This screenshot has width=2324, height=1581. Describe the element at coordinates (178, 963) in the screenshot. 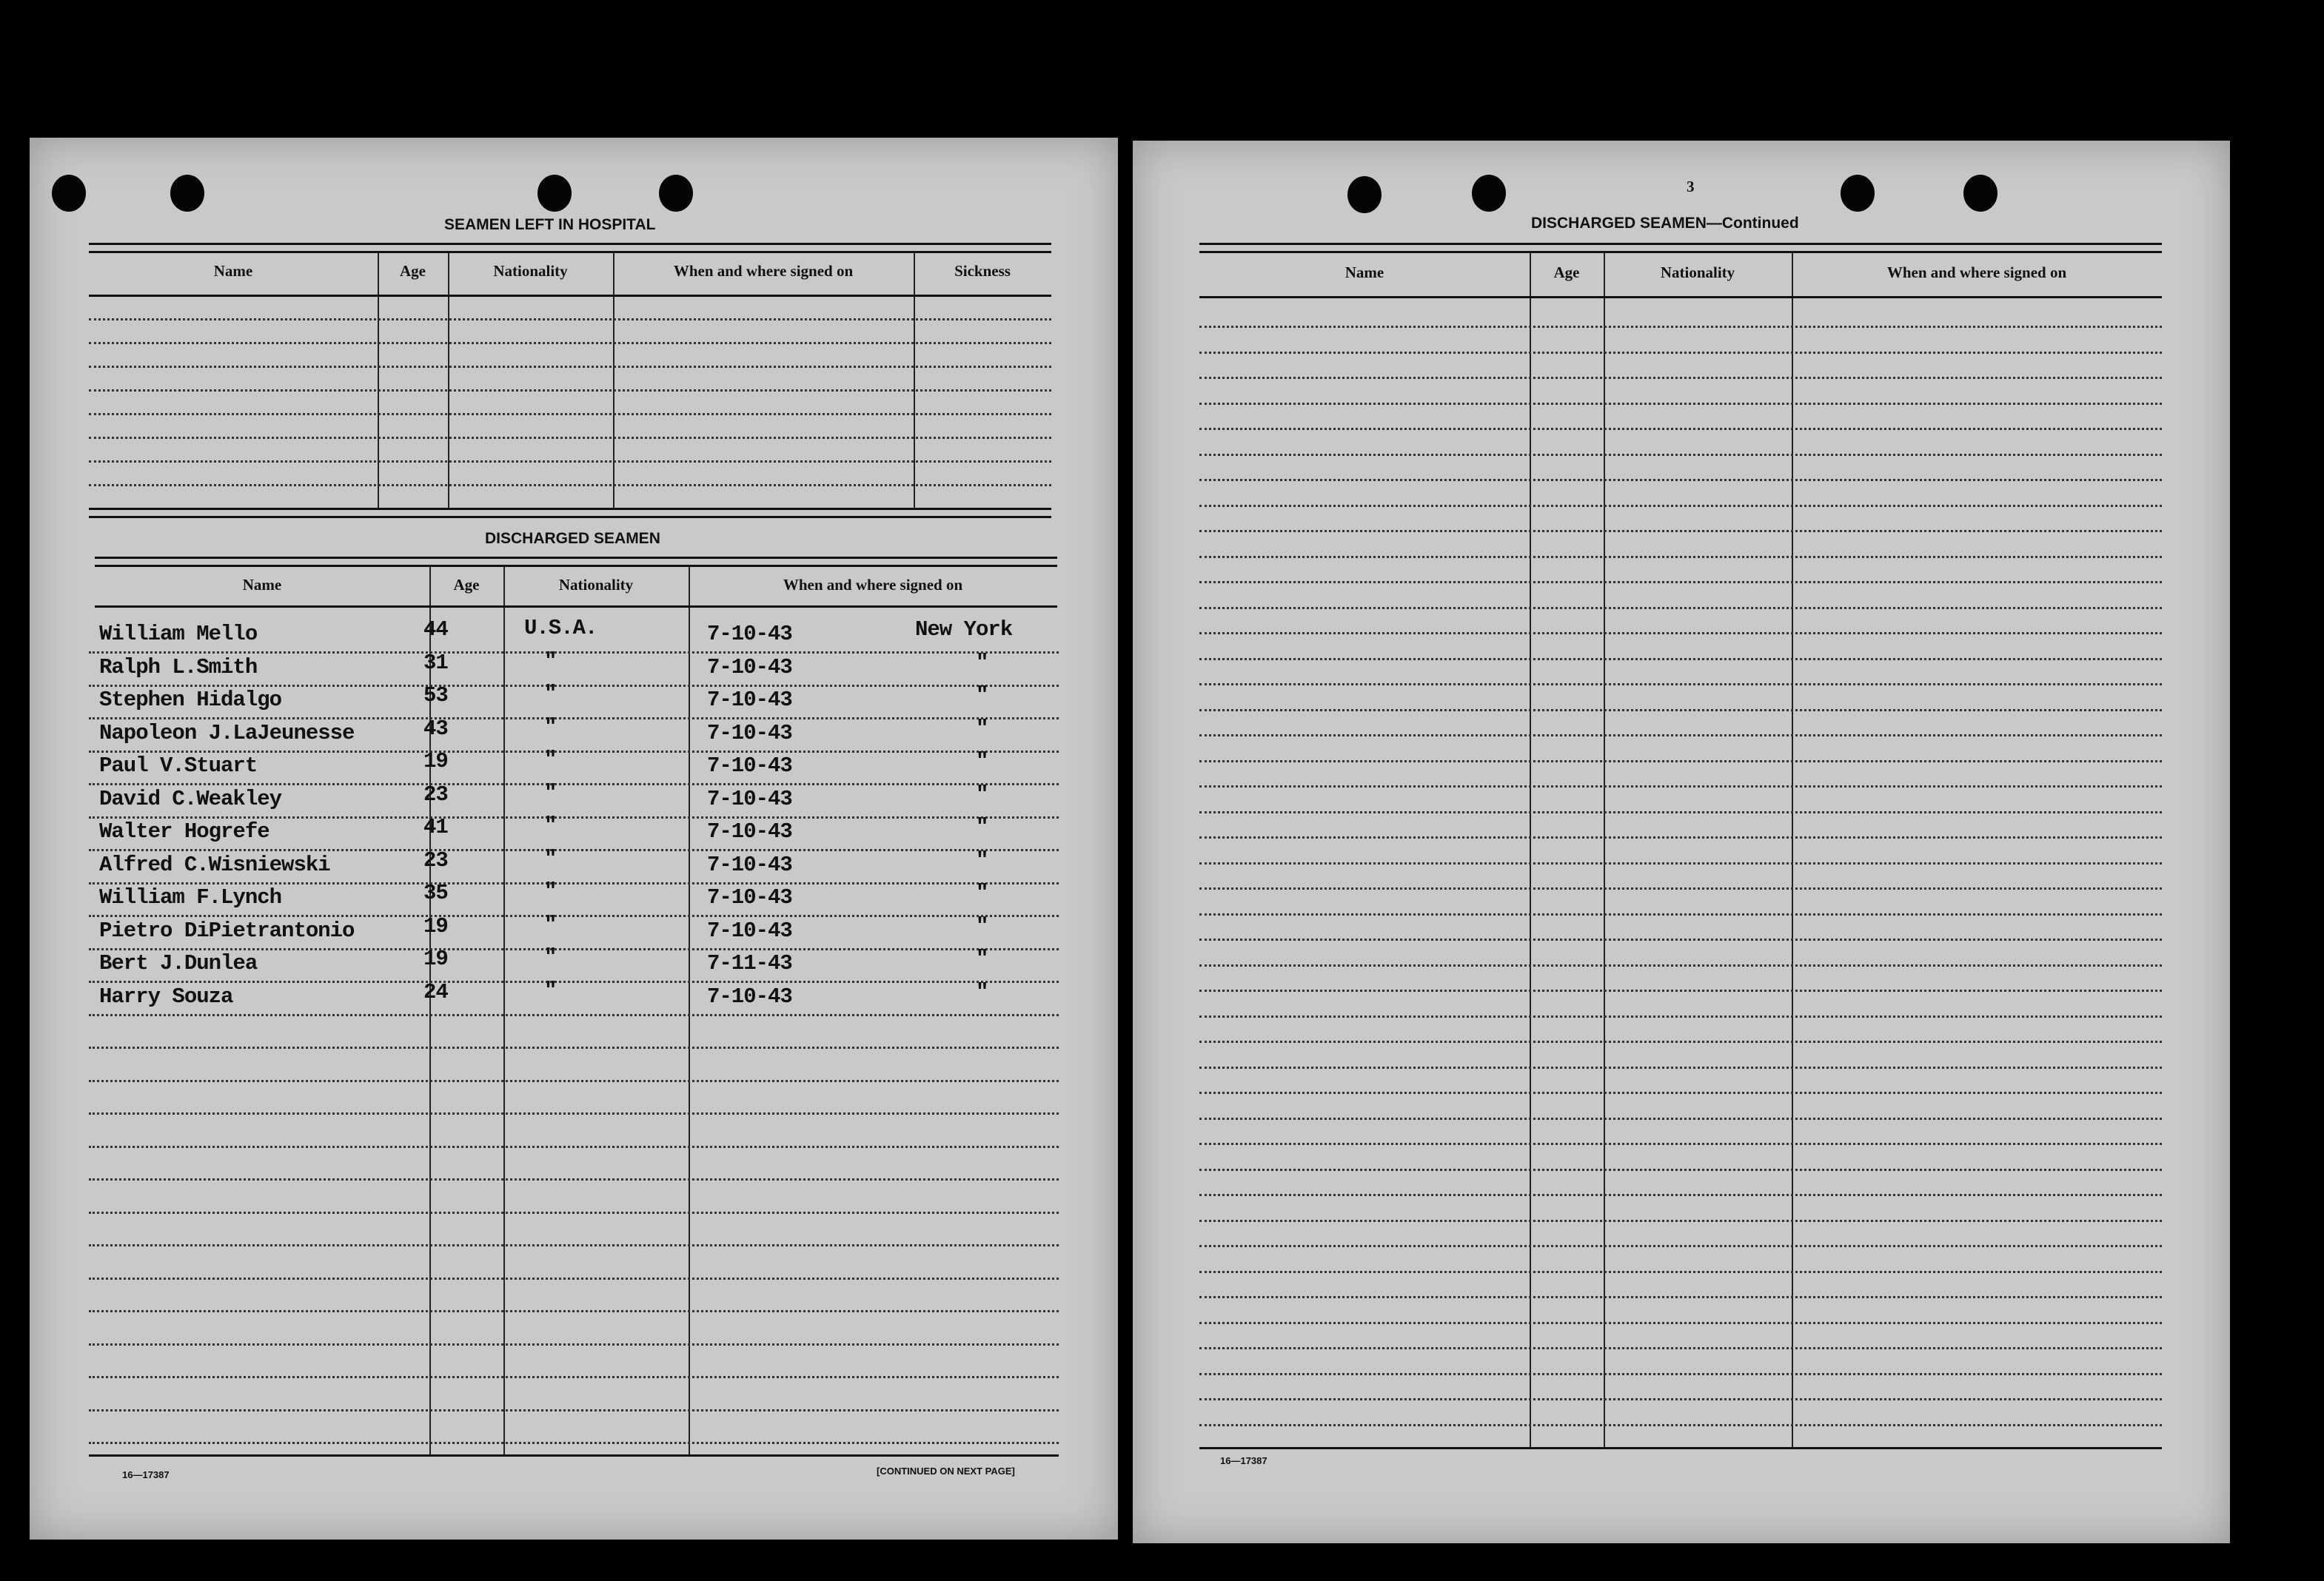

I see `seaman-name: Bert J.Dunlea` at that location.